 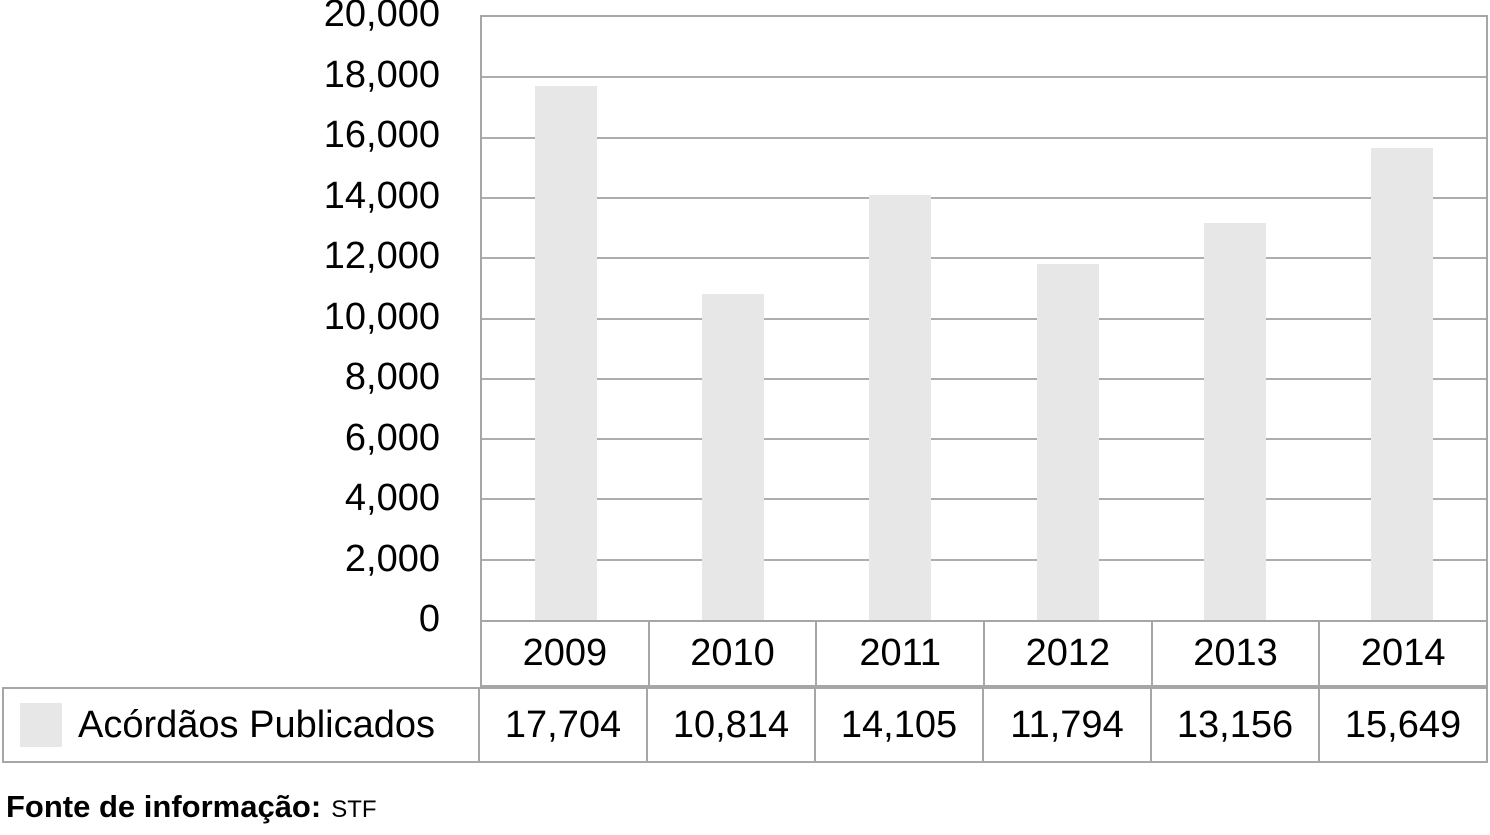 What do you see at coordinates (381, 74) in the screenshot?
I see `y-tick-label: 18,000` at bounding box center [381, 74].